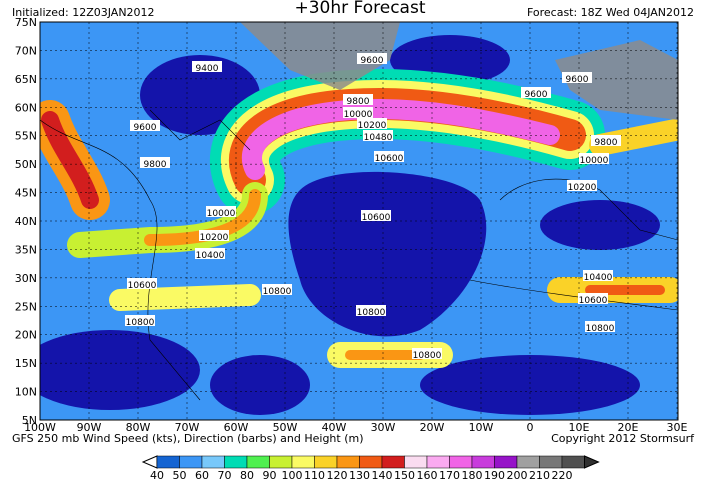 This screenshot has height=502, width=707. I want to click on colorbar-label: 110, so click(314, 475).